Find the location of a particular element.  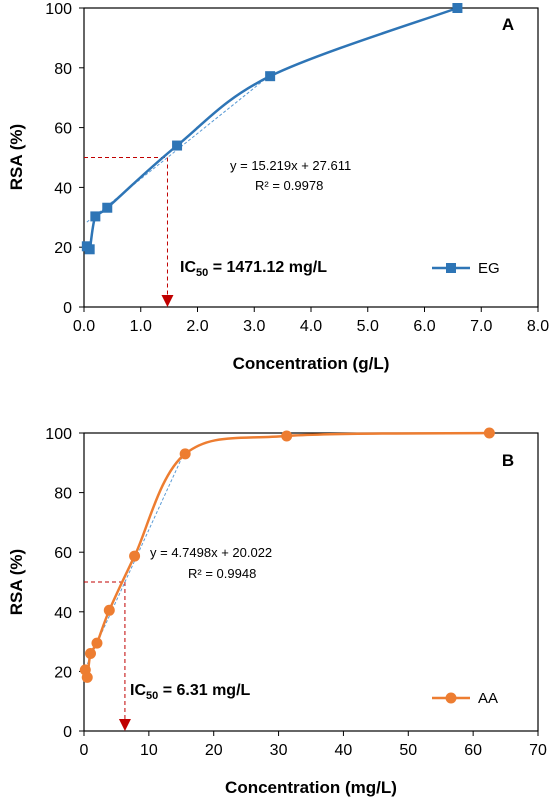

trendline-r2: R² = 0.9948 is located at coordinates (222, 573).